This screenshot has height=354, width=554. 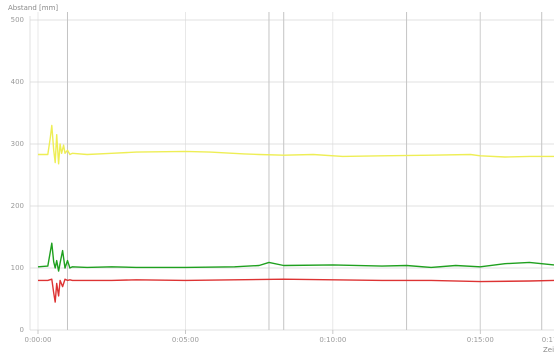 What do you see at coordinates (17, 206) in the screenshot?
I see `y-tick-label: 200` at bounding box center [17, 206].